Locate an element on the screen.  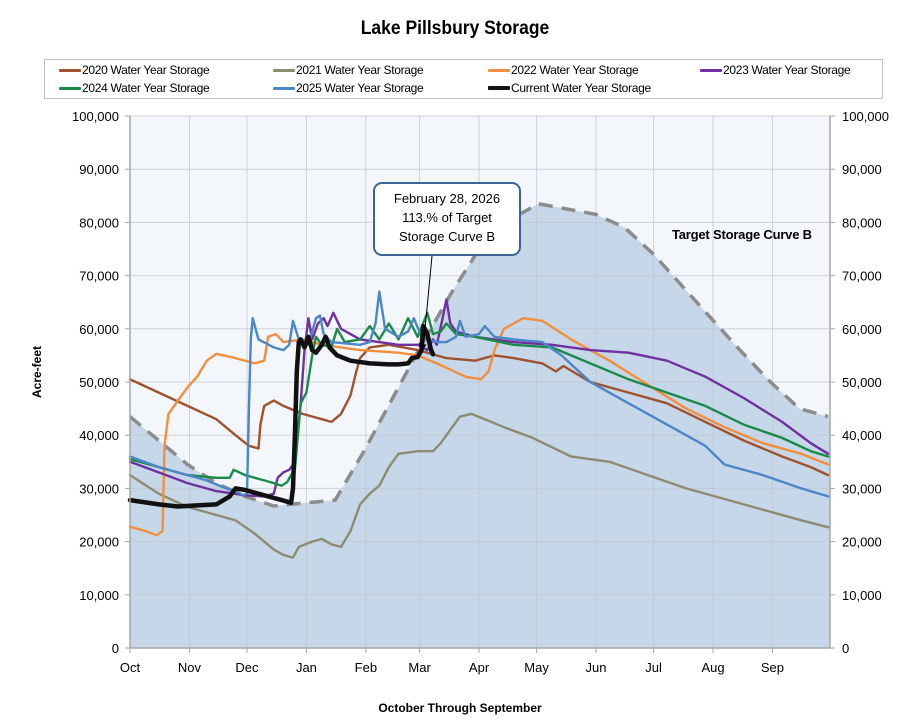
legend-swatch-2021 is located at coordinates (284, 70).